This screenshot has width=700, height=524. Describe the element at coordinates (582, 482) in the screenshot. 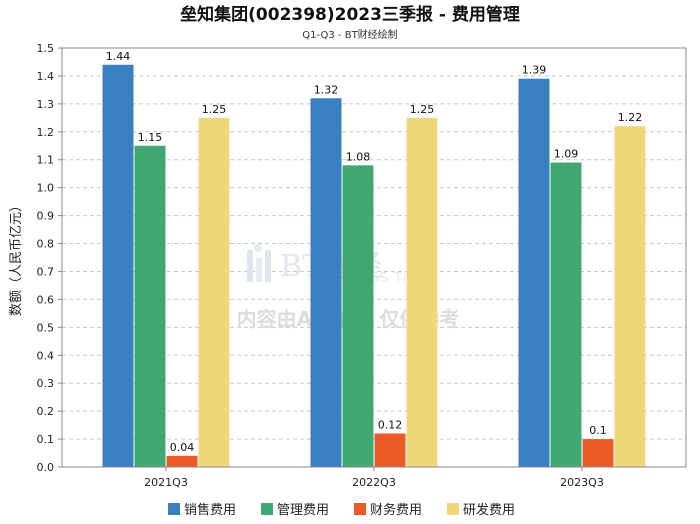

I see `x-tick-label: 2023Q3` at that location.